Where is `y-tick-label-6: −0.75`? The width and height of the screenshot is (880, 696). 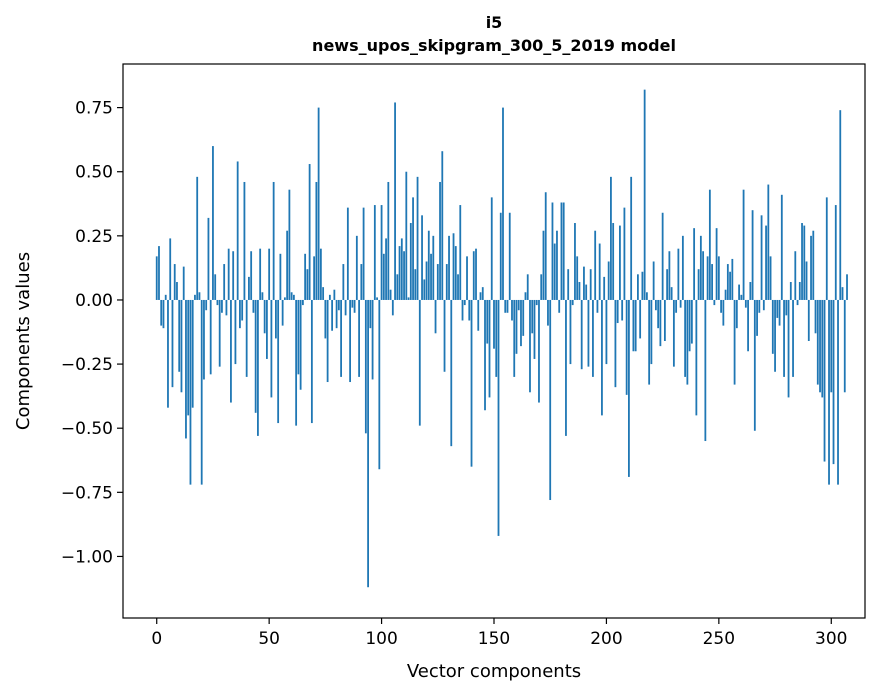
y-tick-label-6: −0.75 is located at coordinates (87, 493).